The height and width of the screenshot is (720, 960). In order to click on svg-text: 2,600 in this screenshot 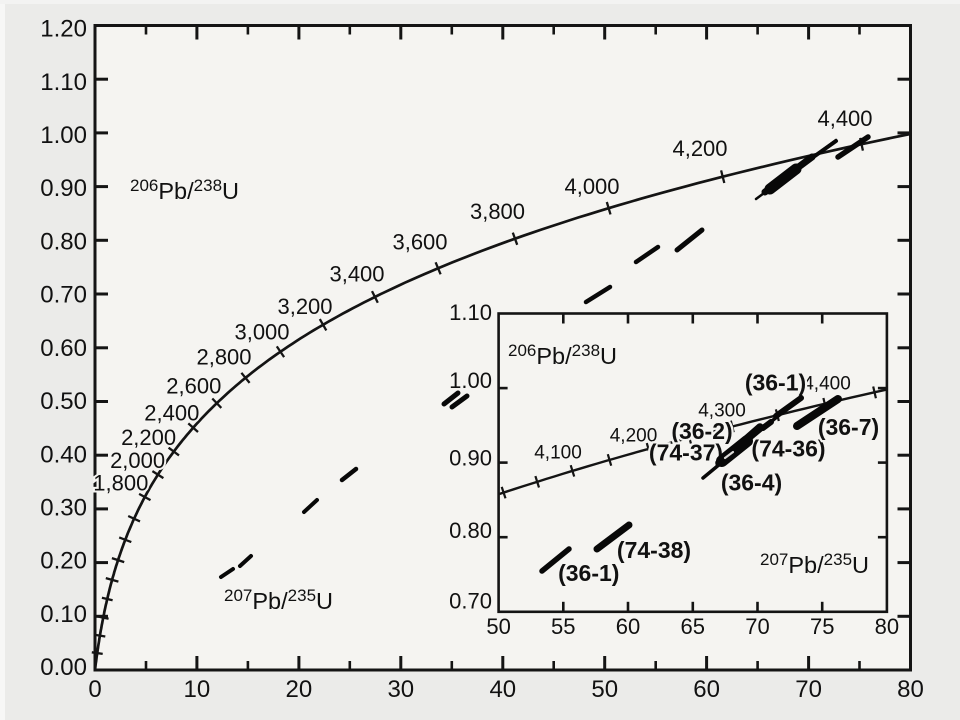, I will do `click(193, 385)`.